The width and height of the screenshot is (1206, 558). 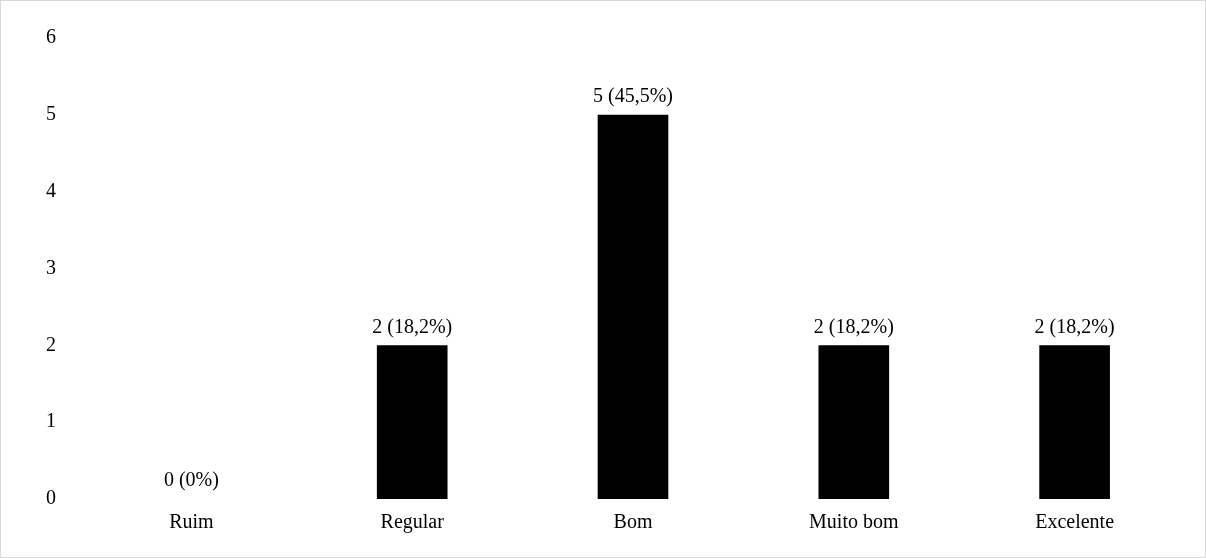 I want to click on data-label: 5 (45,5%), so click(x=633, y=96).